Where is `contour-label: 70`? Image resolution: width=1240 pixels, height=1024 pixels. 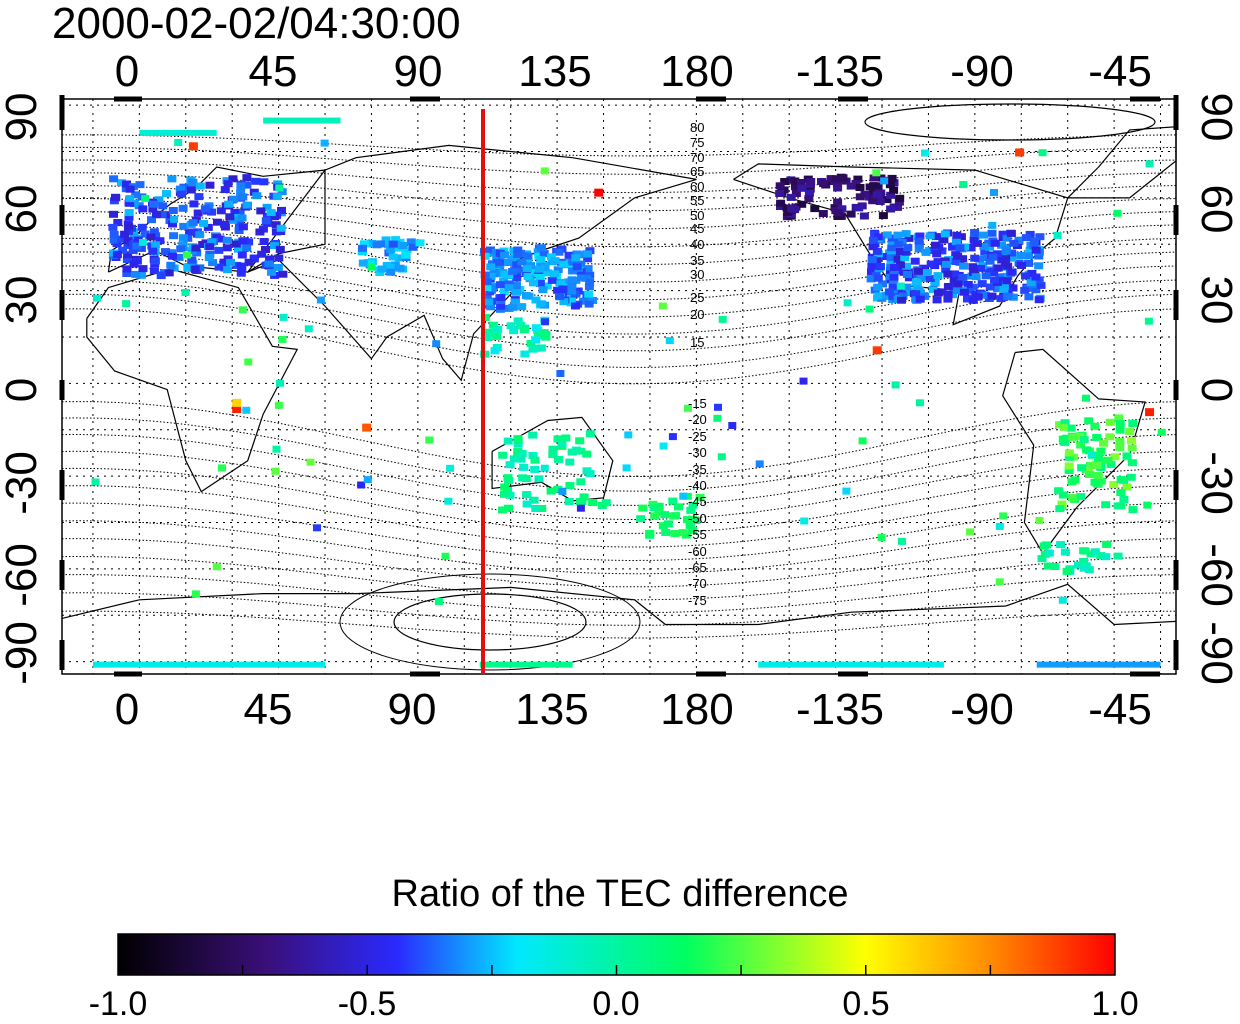 contour-label: 70 is located at coordinates (697, 157).